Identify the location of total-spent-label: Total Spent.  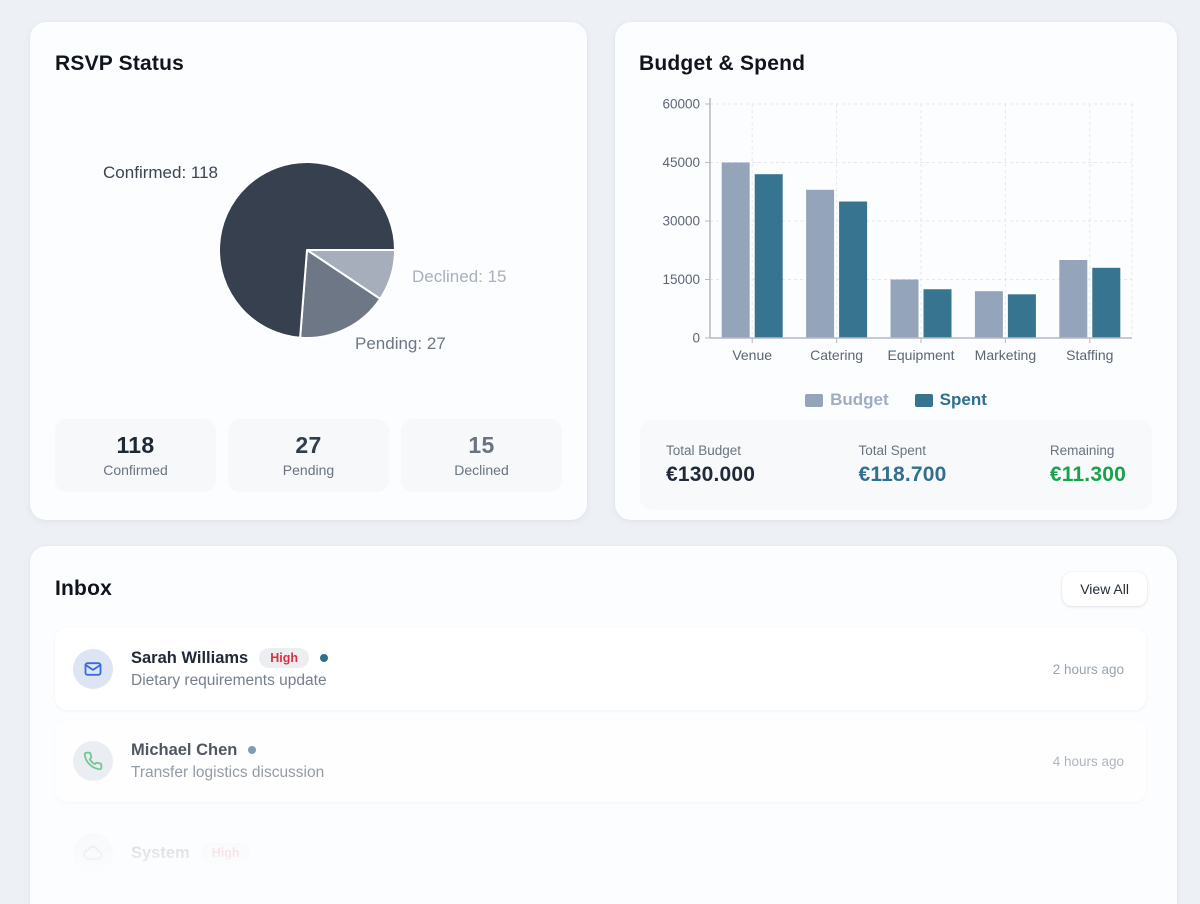
(892, 450).